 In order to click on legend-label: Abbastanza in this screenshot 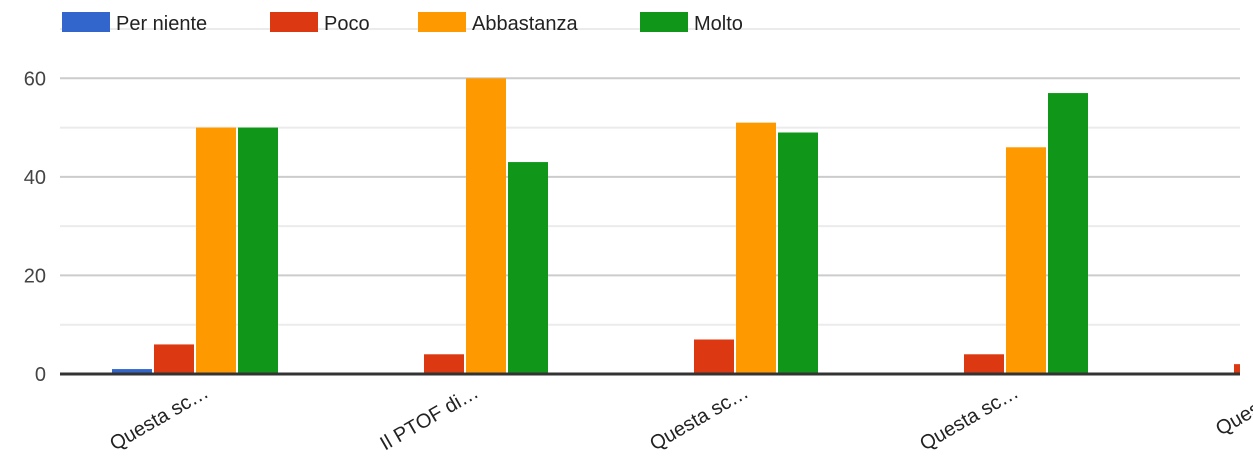, I will do `click(525, 24)`.